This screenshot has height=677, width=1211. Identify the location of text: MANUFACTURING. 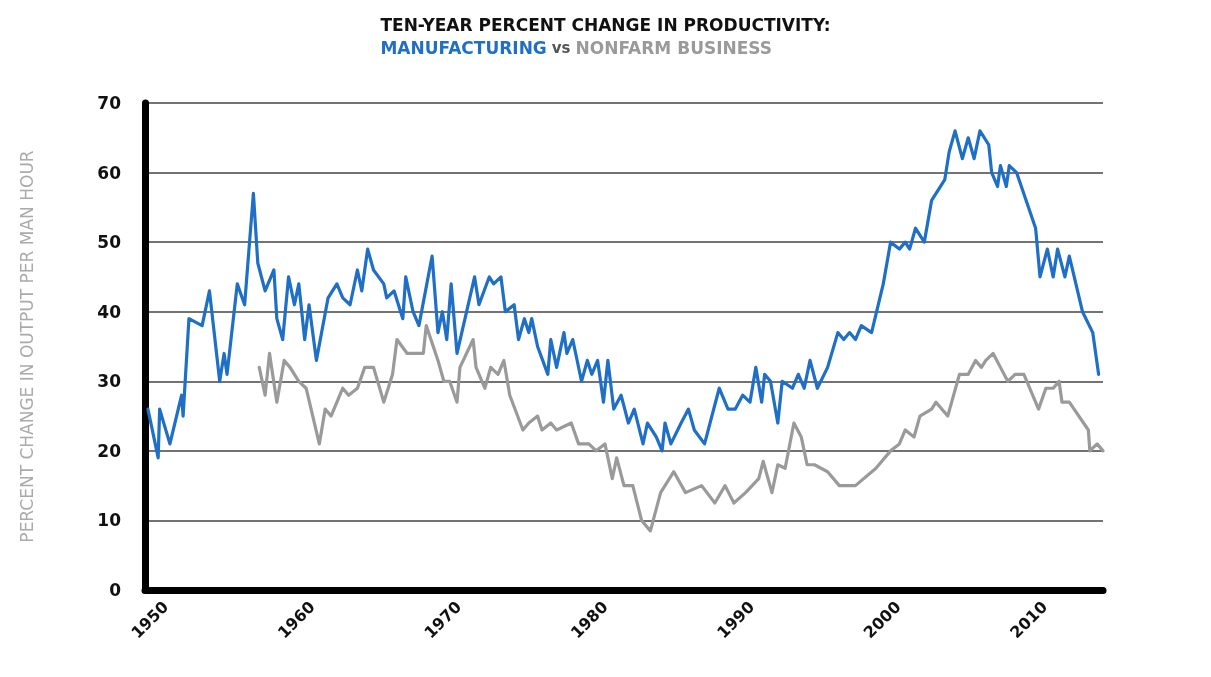
(463, 48).